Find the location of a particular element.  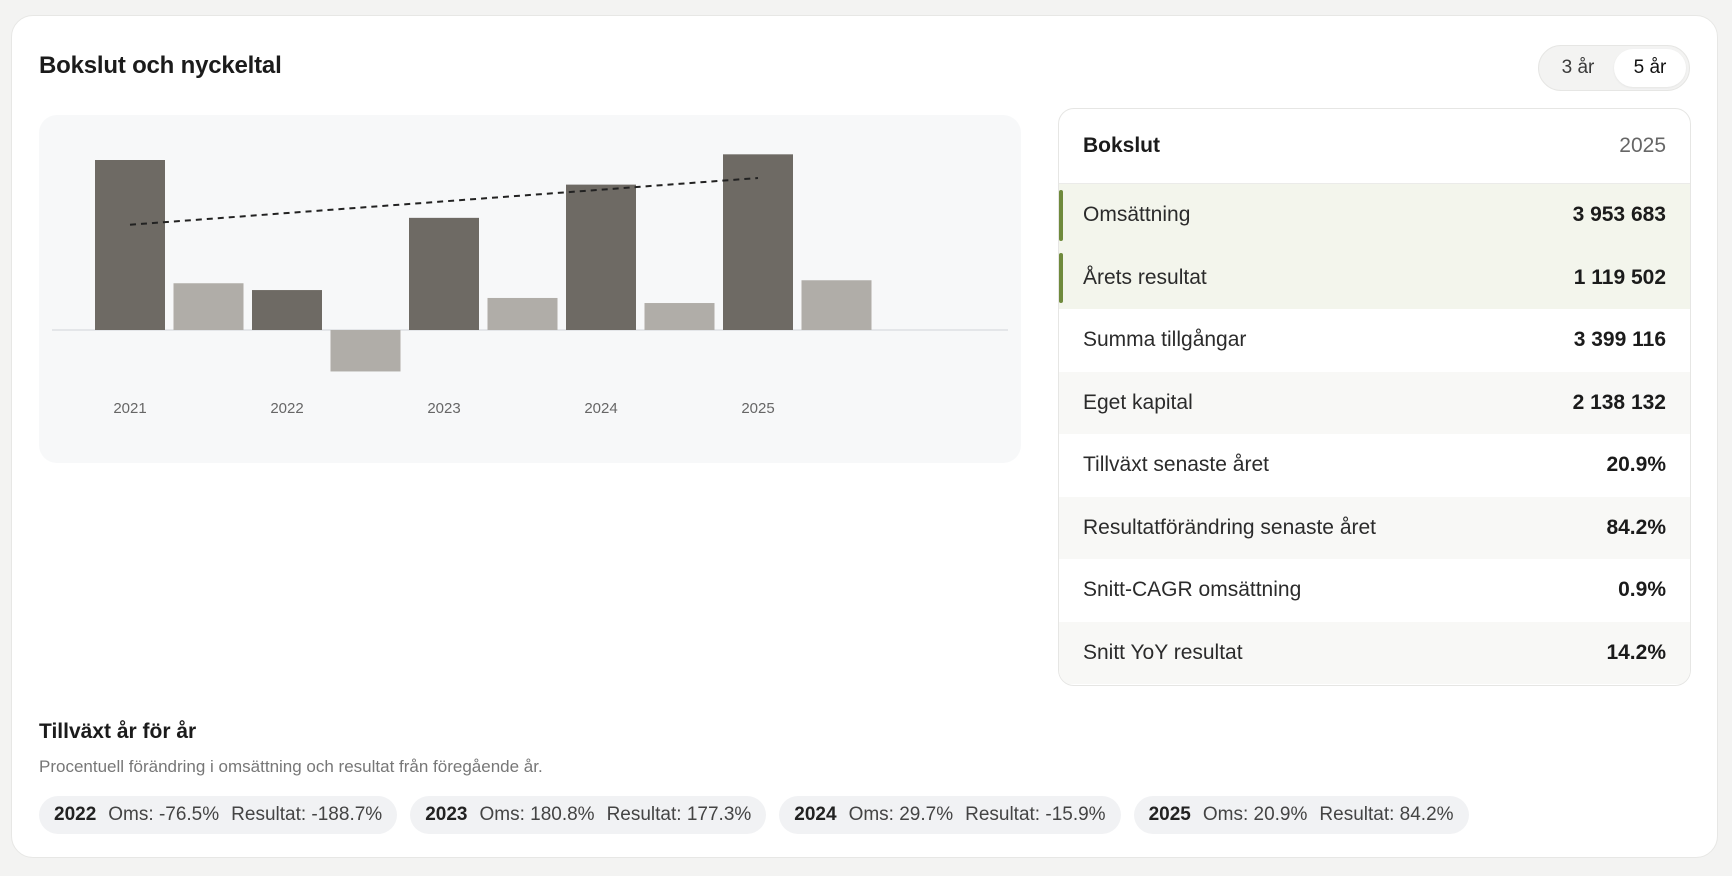

growth-chip: 2025 Oms: 20.9% Resultat: 84.2% is located at coordinates (1301, 815).